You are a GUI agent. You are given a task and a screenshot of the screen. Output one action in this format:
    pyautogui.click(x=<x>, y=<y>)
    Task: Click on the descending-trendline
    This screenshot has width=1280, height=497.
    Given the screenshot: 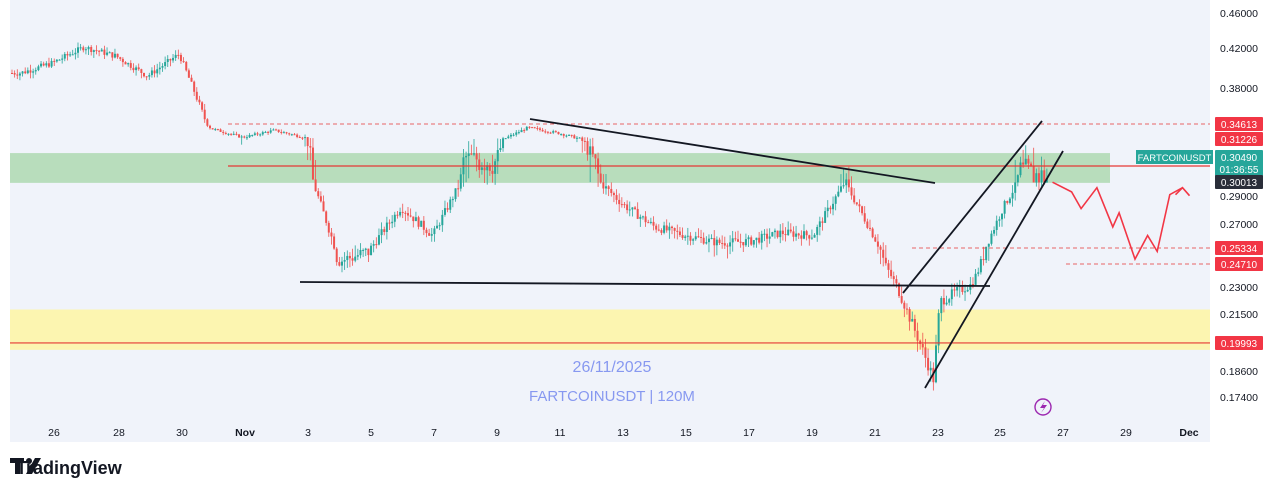 What is the action you would take?
    pyautogui.click(x=732, y=151)
    